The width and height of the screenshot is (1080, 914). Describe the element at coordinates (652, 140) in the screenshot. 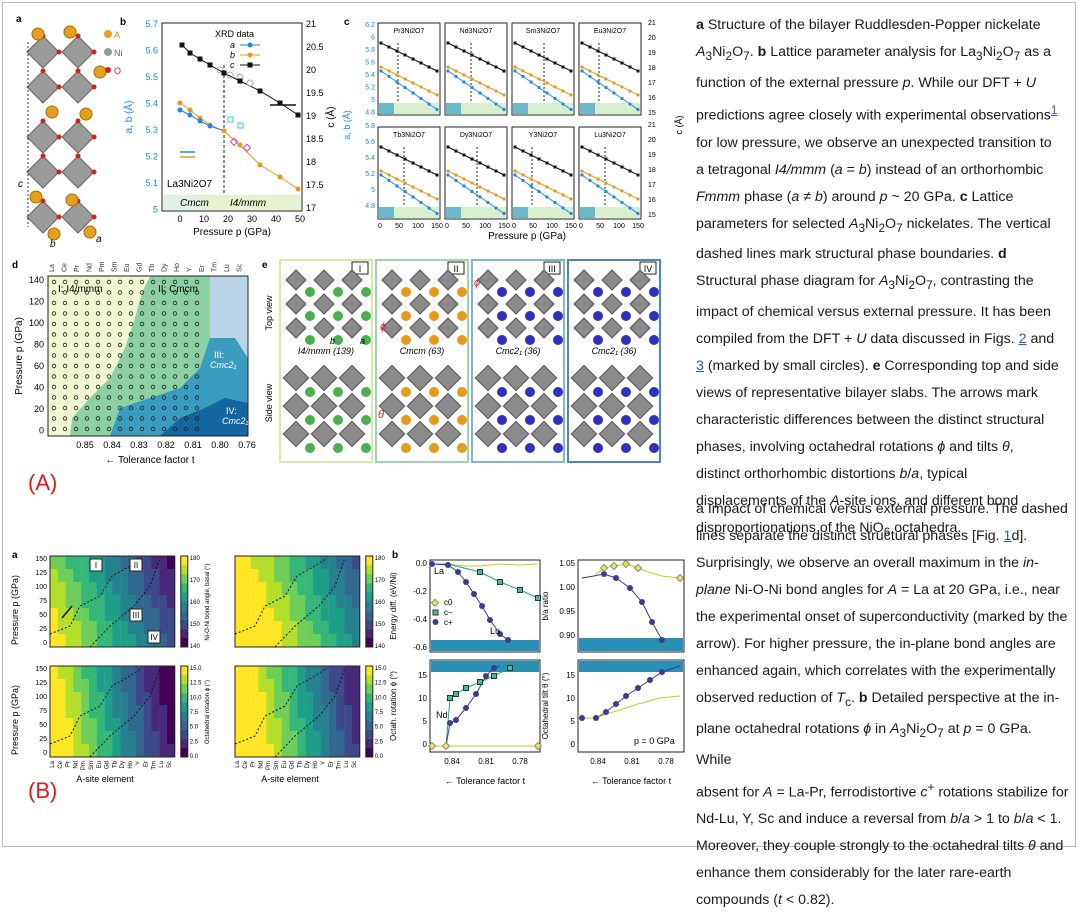

I see `c-y-right-tick: 20` at that location.